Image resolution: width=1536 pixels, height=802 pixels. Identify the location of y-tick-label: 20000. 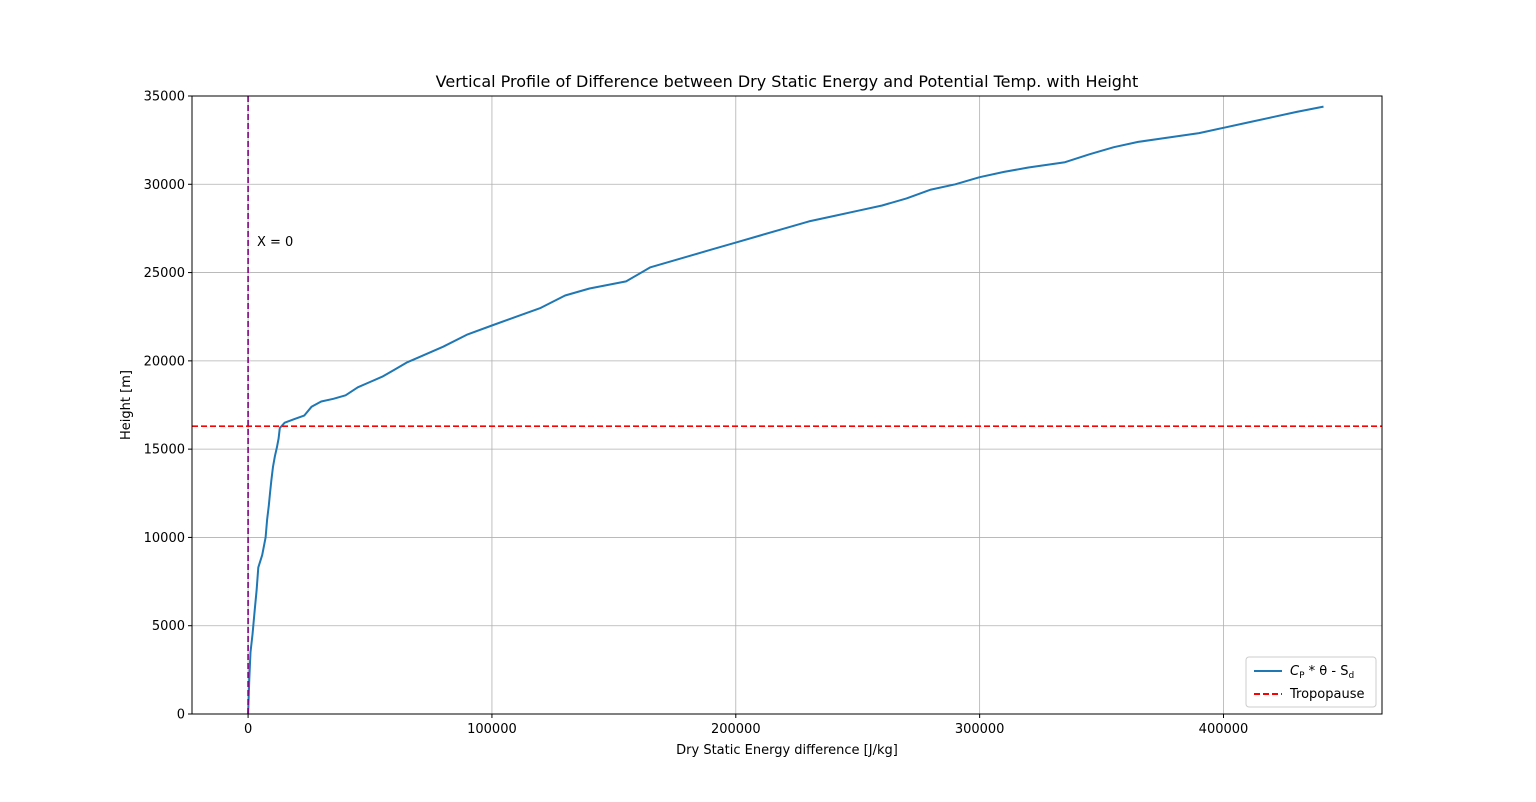
(164, 361).